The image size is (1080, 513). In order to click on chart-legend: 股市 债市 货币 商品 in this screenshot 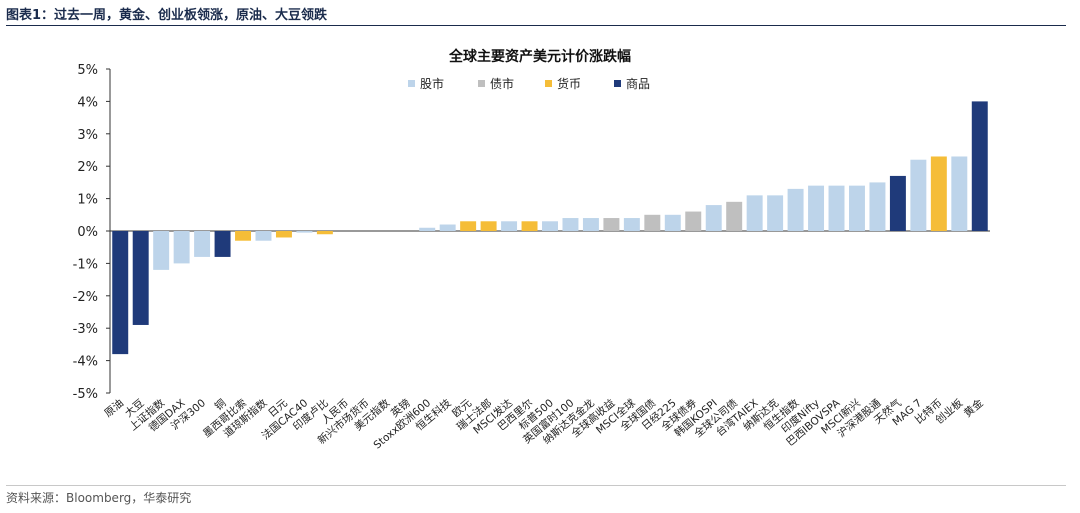, I will do `click(529, 83)`.